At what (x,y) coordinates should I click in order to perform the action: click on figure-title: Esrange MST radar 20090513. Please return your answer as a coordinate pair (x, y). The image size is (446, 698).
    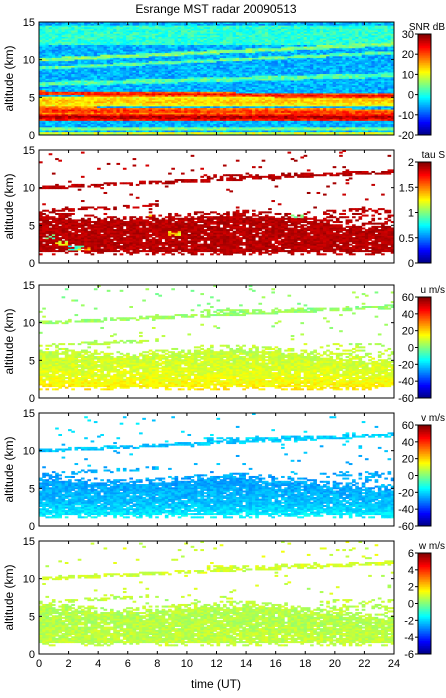
    Looking at the image, I should click on (216, 9).